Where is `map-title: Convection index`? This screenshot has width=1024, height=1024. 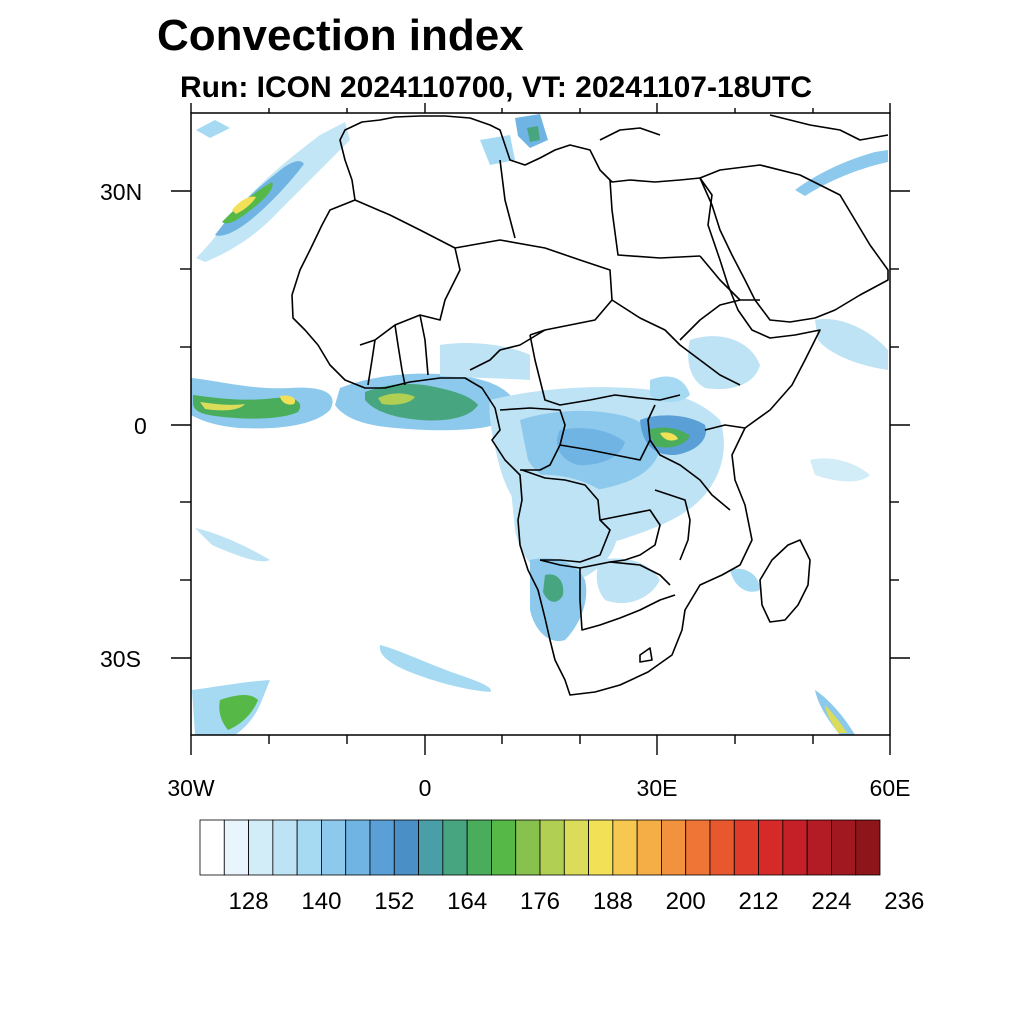 map-title: Convection index is located at coordinates (340, 35).